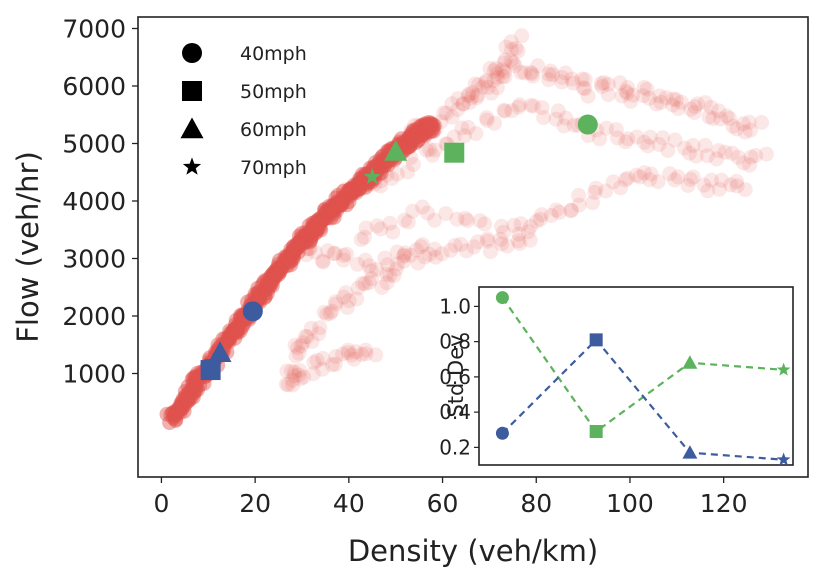 The image size is (830, 582). I want to click on background-series-stray-low, so click(331, 367).